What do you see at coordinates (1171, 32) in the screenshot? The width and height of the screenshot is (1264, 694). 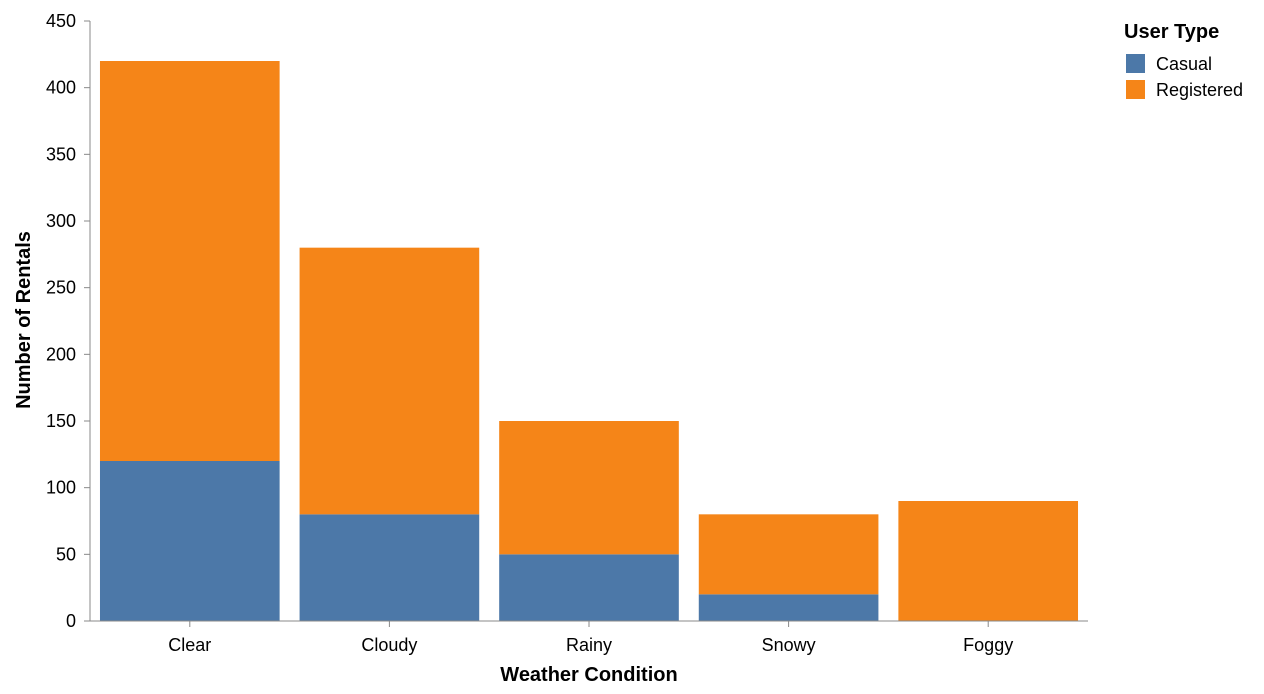 I see `legend-title: User Type` at bounding box center [1171, 32].